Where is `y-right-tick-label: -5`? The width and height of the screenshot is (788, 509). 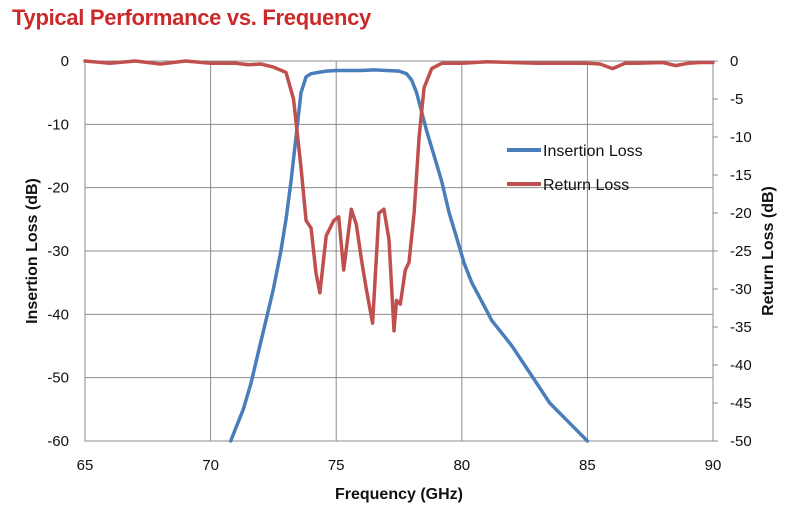 y-right-tick-label: -5 is located at coordinates (736, 99).